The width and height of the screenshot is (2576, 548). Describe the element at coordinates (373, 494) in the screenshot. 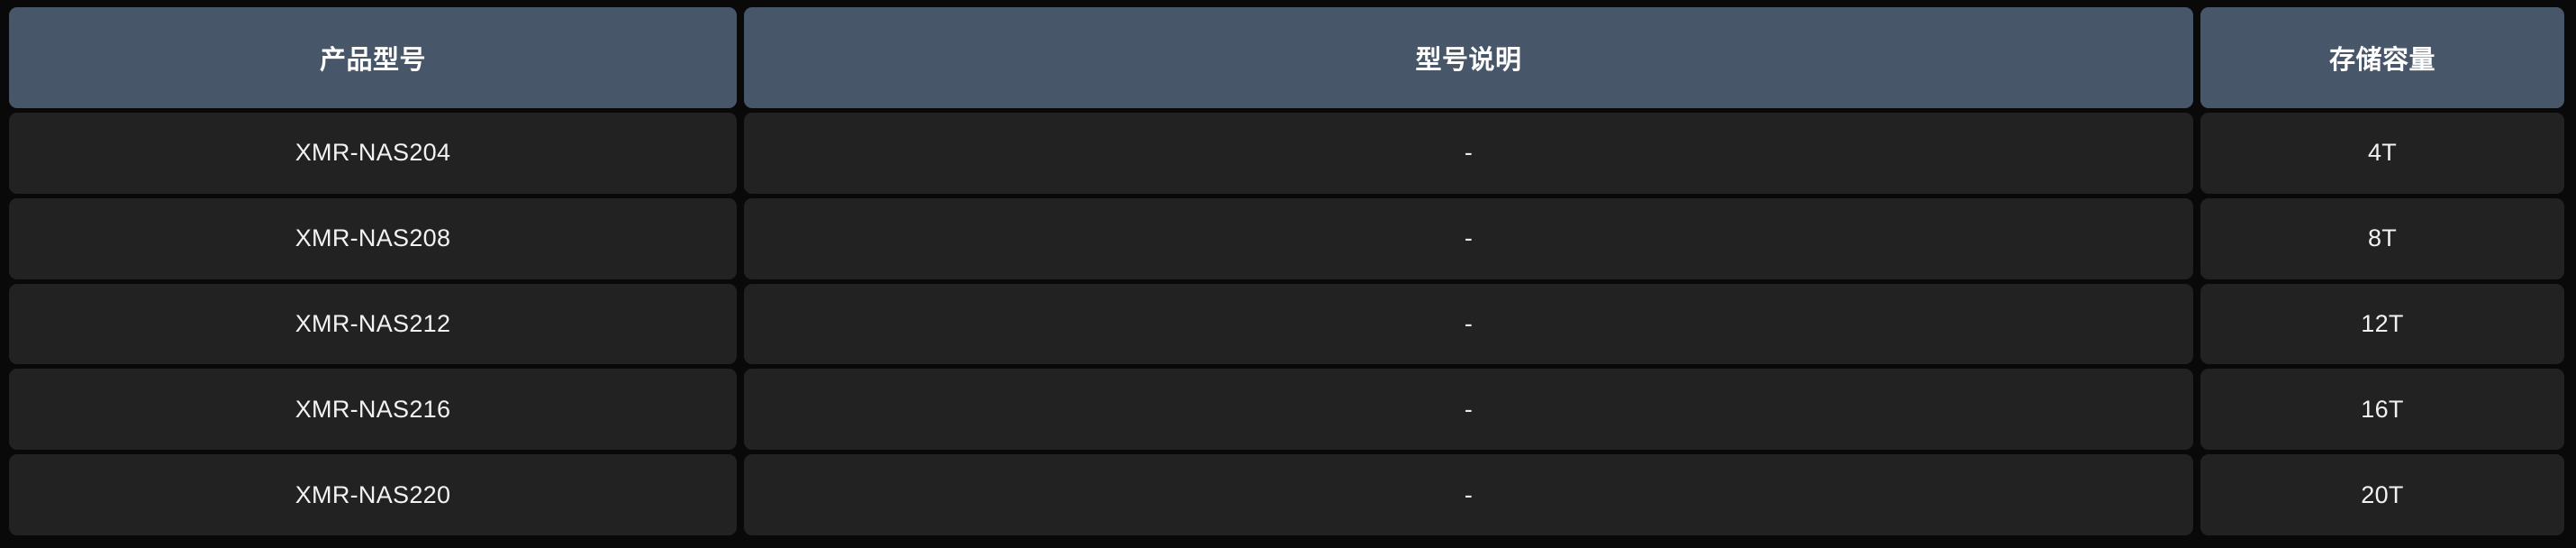

I see `cell-product-model: XMR-NAS220` at that location.